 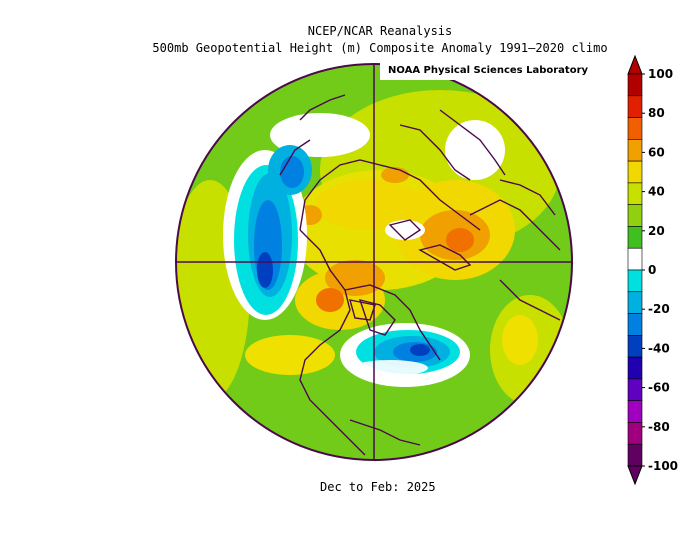 I want to click on title-line-1: NCEP/NCAR Reanalysis, so click(x=380, y=31).